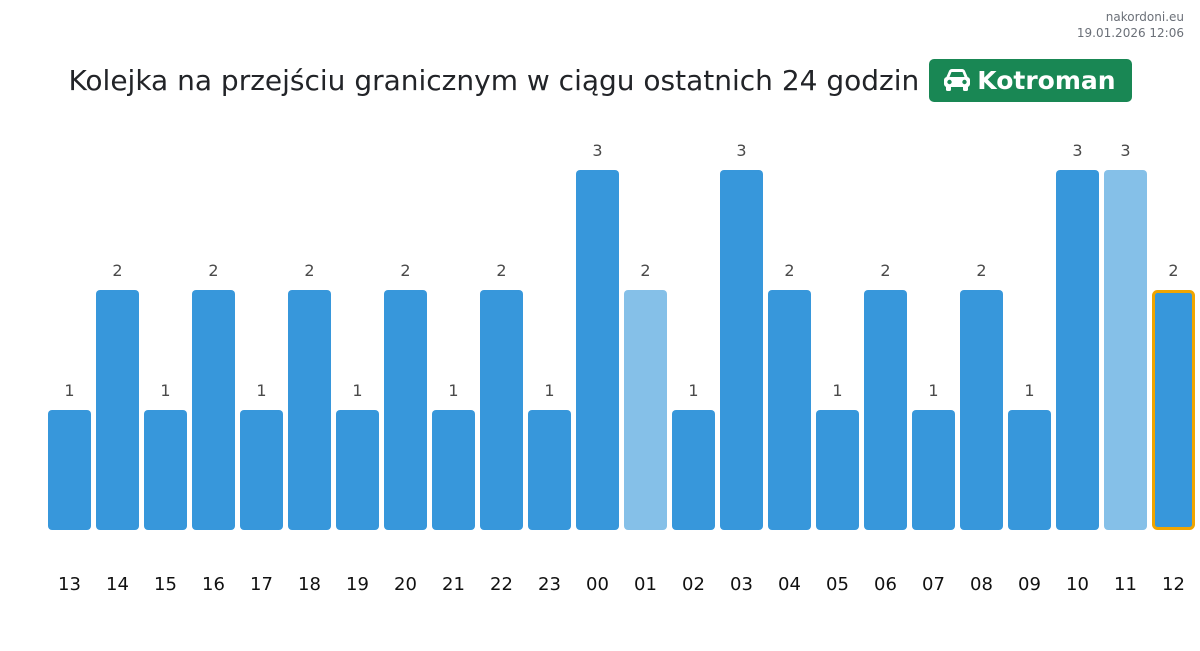 The width and height of the screenshot is (1200, 651). Describe the element at coordinates (597, 150) in the screenshot. I see `value-label-00: 3` at that location.